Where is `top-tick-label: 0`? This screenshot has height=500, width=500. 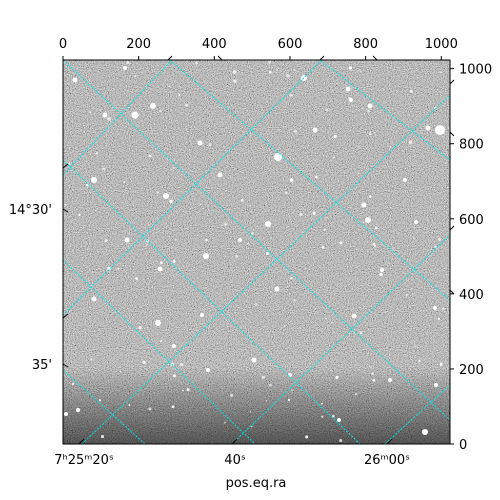
top-tick-label: 0 is located at coordinates (63, 44).